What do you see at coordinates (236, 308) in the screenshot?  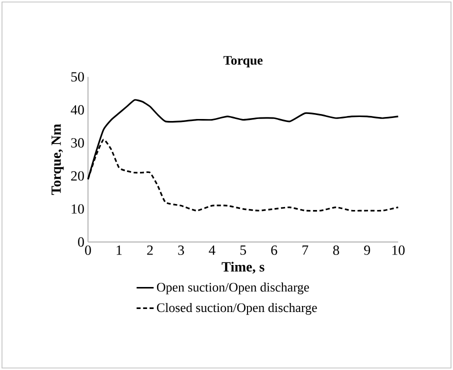 I see `legend-label: Closed suction/Open discharge` at bounding box center [236, 308].